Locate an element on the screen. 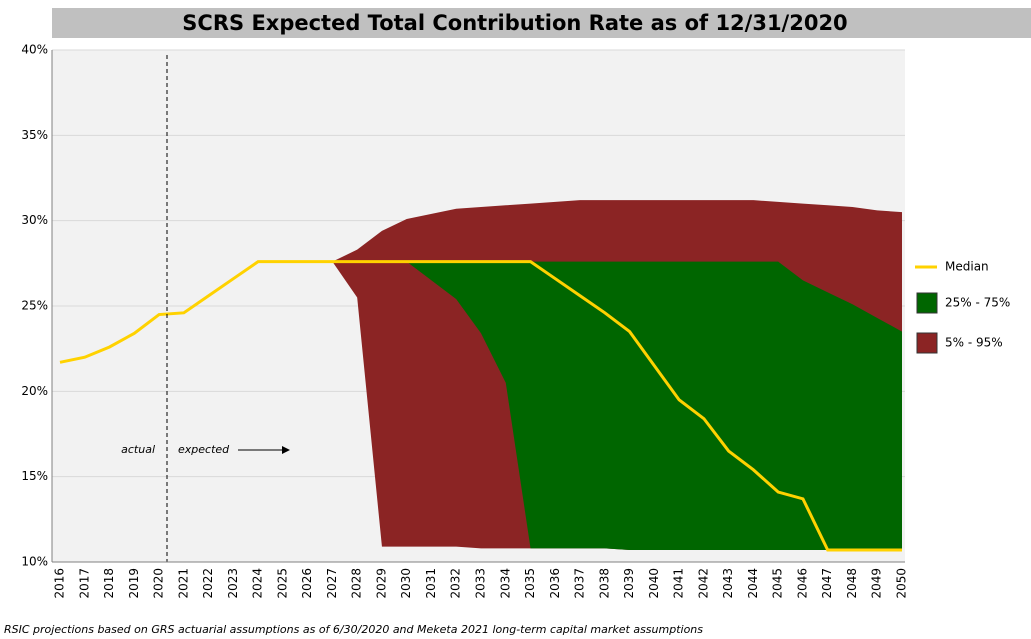  annotation: actual is located at coordinates (138, 449).